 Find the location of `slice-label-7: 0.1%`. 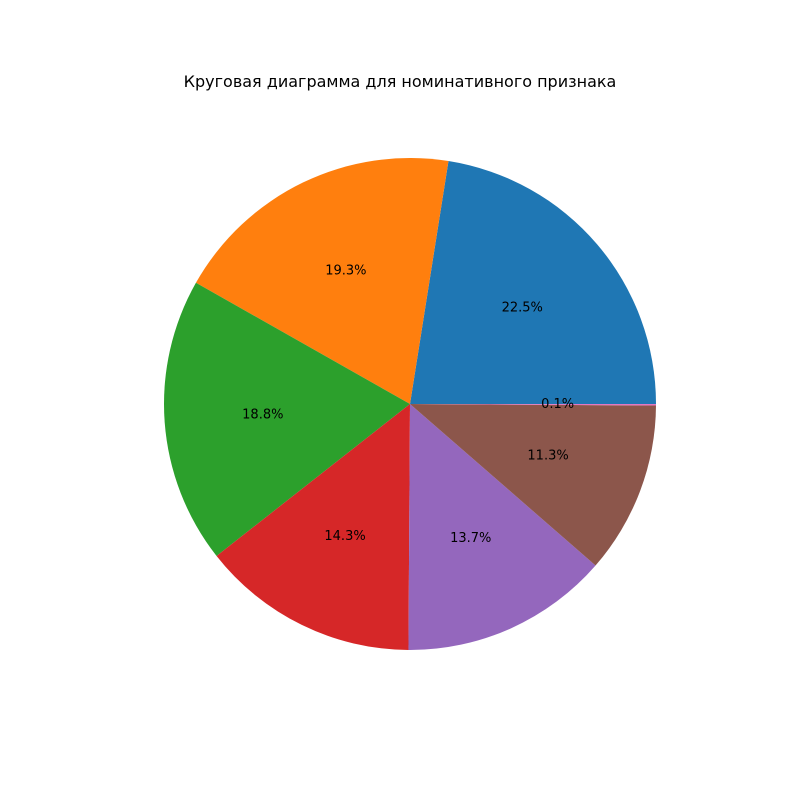

slice-label-7: 0.1% is located at coordinates (557, 404).